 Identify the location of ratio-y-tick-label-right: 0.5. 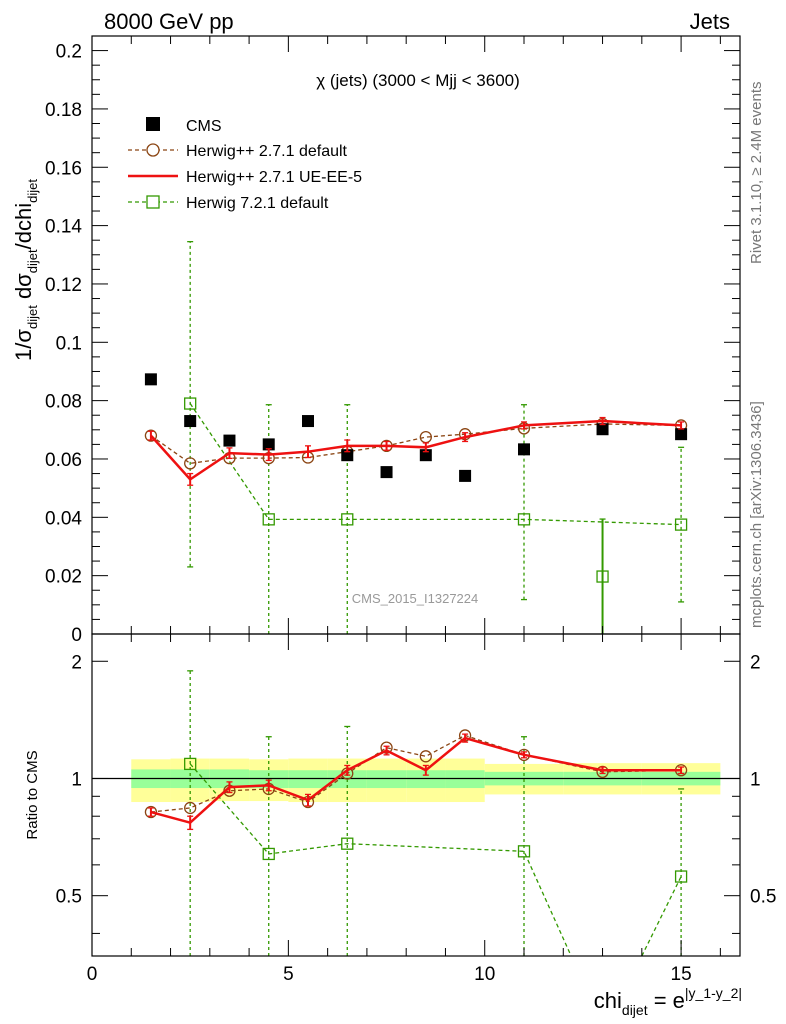
(763, 897).